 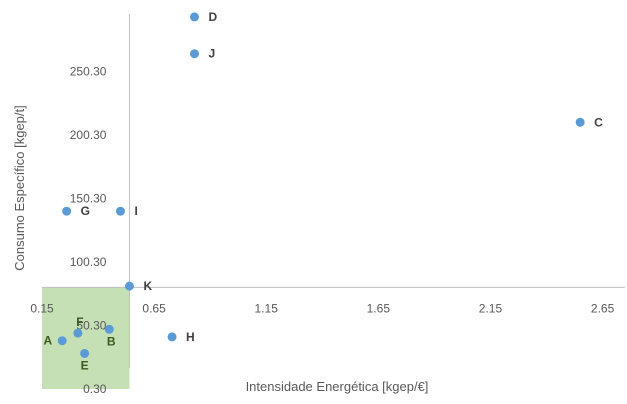 I want to click on y-tick-label: 50.30, so click(x=91, y=326).